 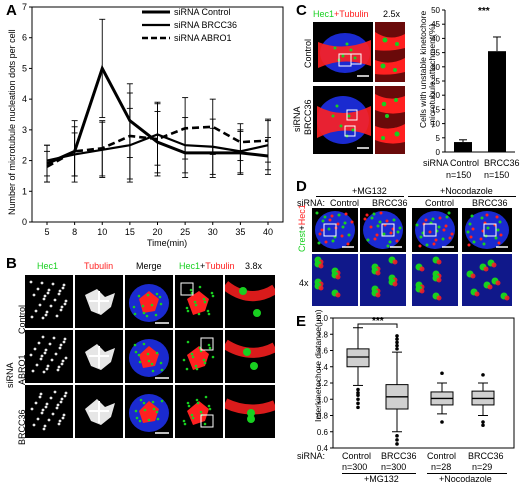 I want to click on panel-e-group-mg132: +MG132, so click(x=381, y=479).